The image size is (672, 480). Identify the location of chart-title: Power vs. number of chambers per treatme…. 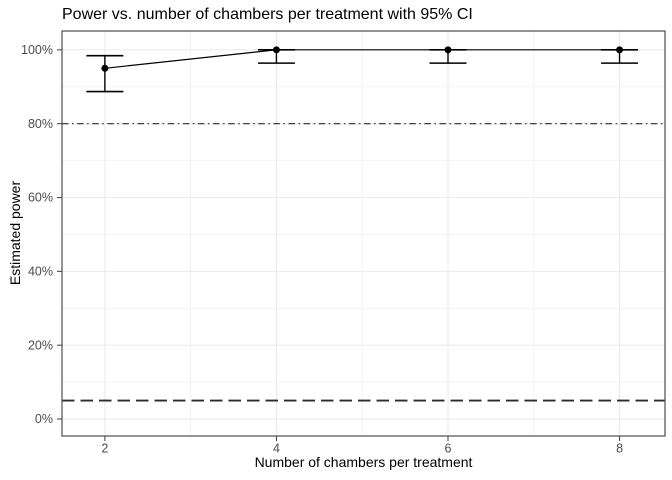
(267, 14).